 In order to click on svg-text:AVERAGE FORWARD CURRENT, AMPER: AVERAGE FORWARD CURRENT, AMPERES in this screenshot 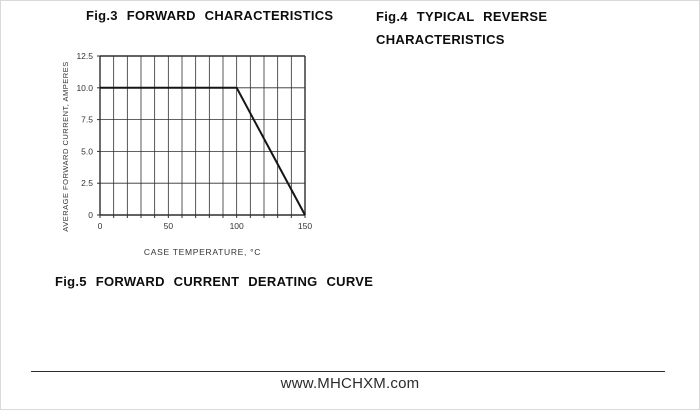, I will do `click(65, 146)`.